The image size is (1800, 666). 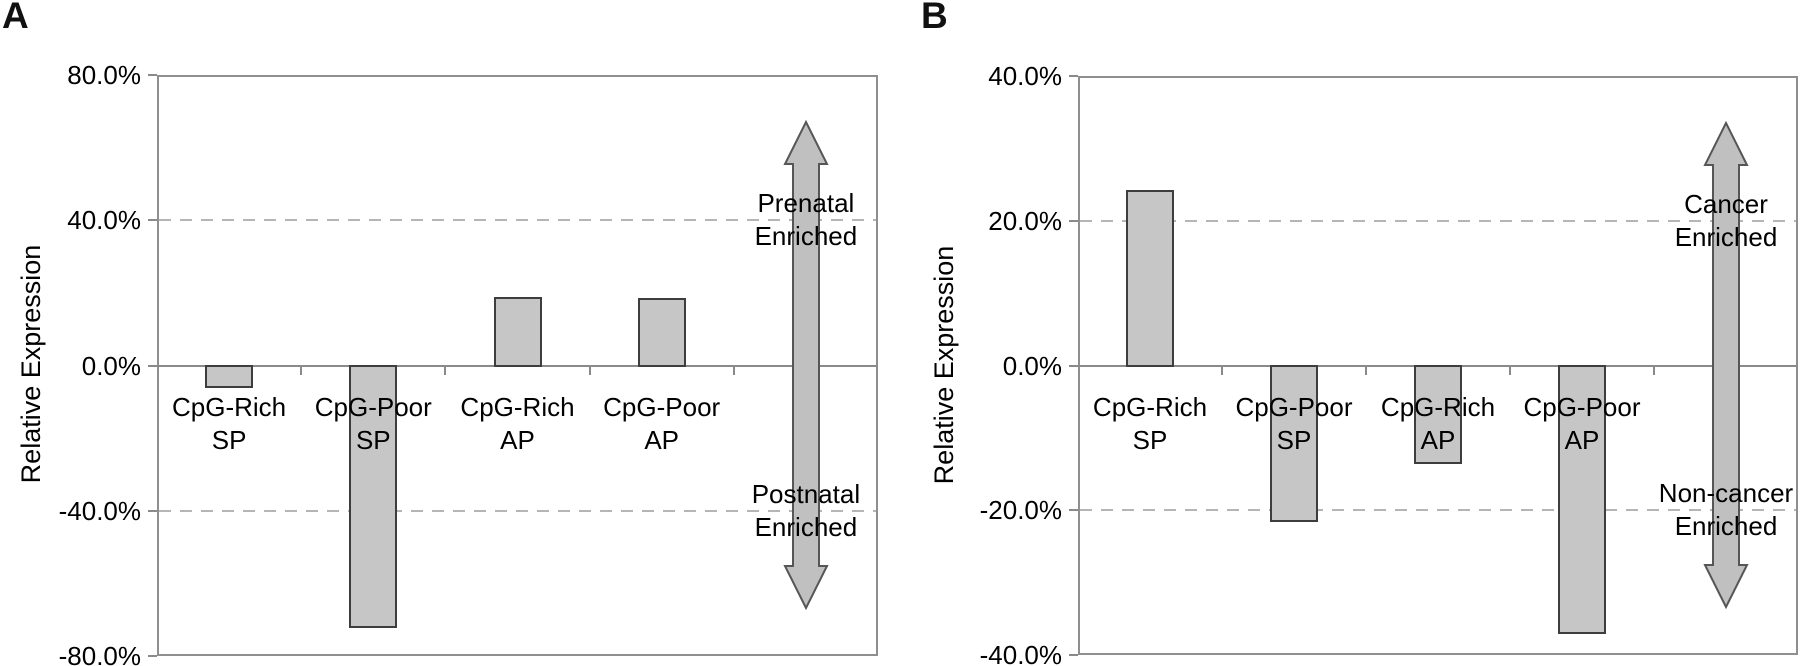 What do you see at coordinates (806, 493) in the screenshot?
I see `arrow-down-label-line: Postnatal` at bounding box center [806, 493].